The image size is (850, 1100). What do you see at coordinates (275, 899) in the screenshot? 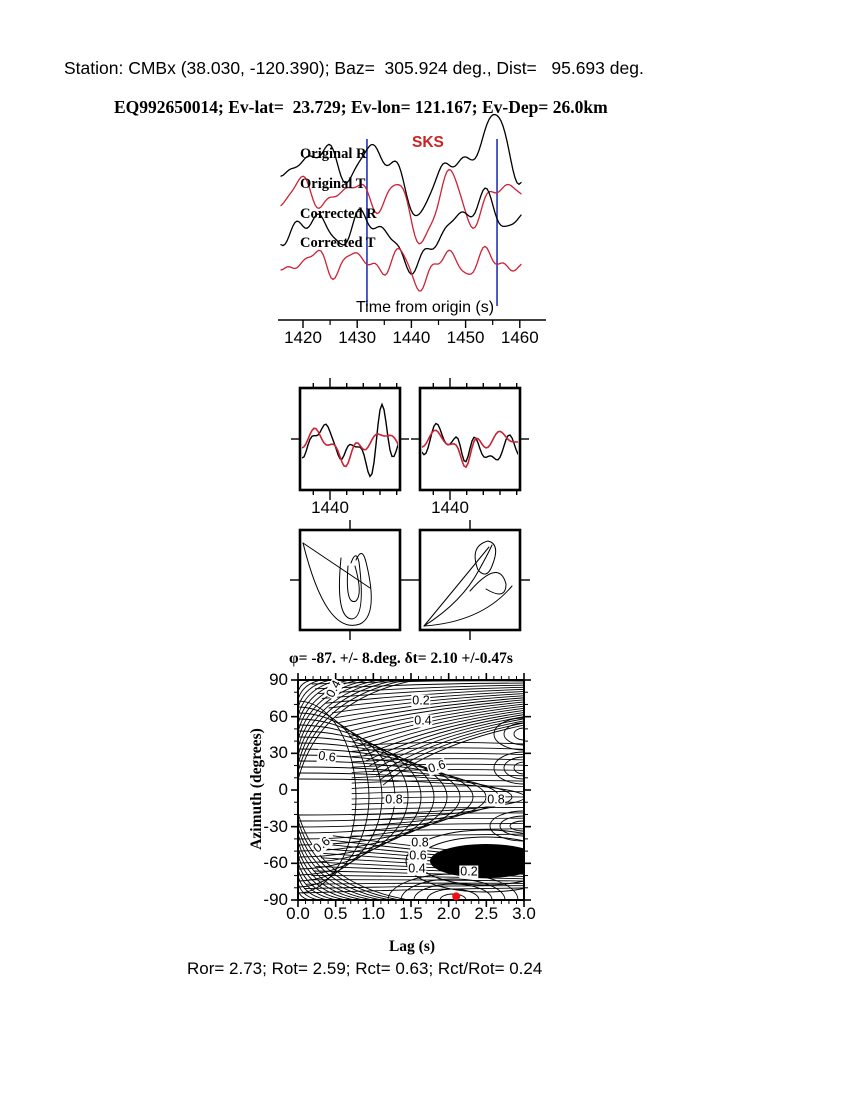
I see `azimuth-tick-label: -90` at bounding box center [275, 899].